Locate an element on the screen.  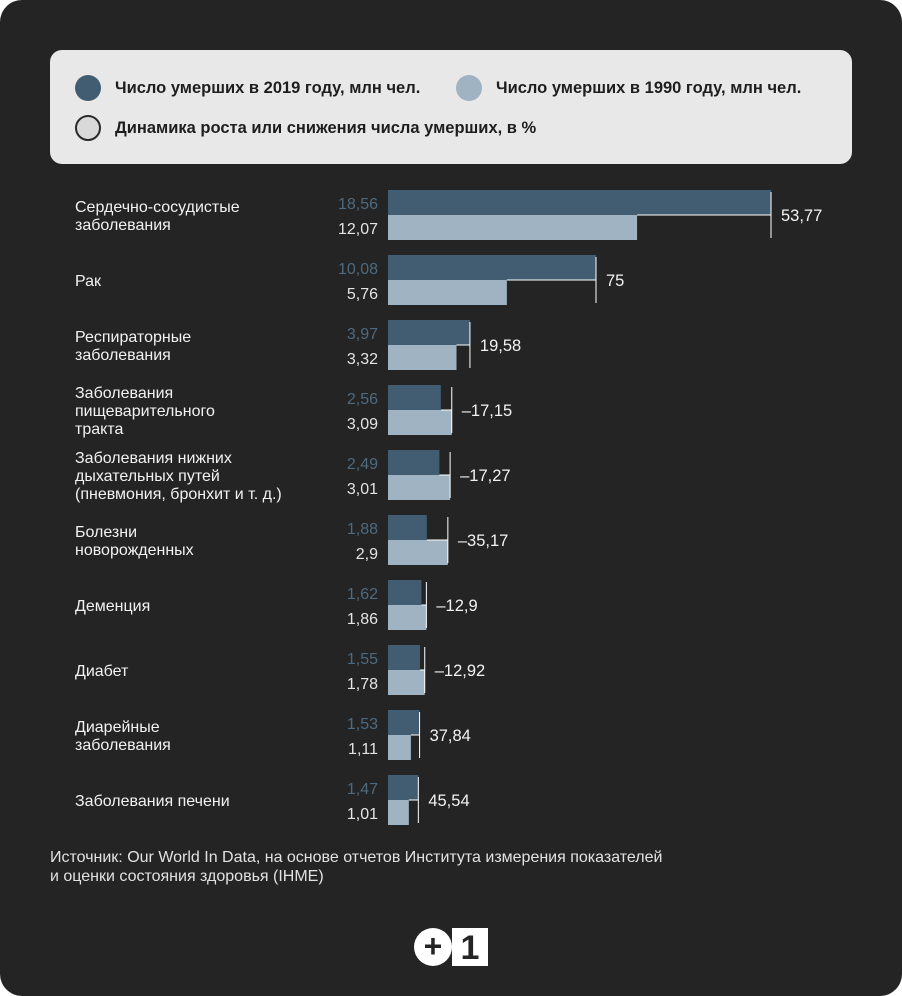
logo-plus-text: + is located at coordinates (433, 946).